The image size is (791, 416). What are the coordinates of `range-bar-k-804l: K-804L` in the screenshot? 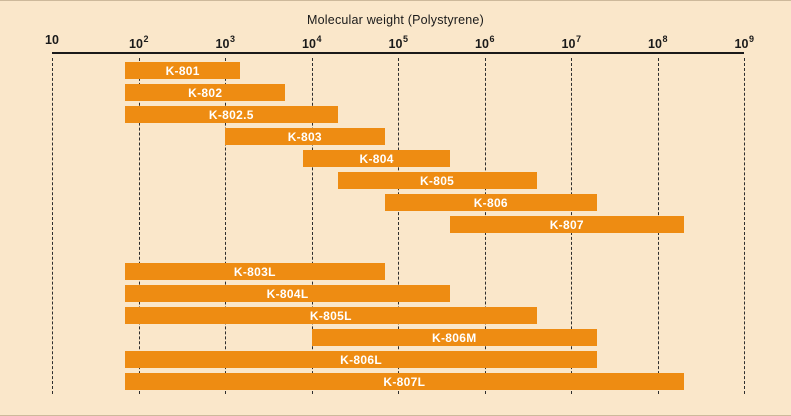 It's located at (288, 293).